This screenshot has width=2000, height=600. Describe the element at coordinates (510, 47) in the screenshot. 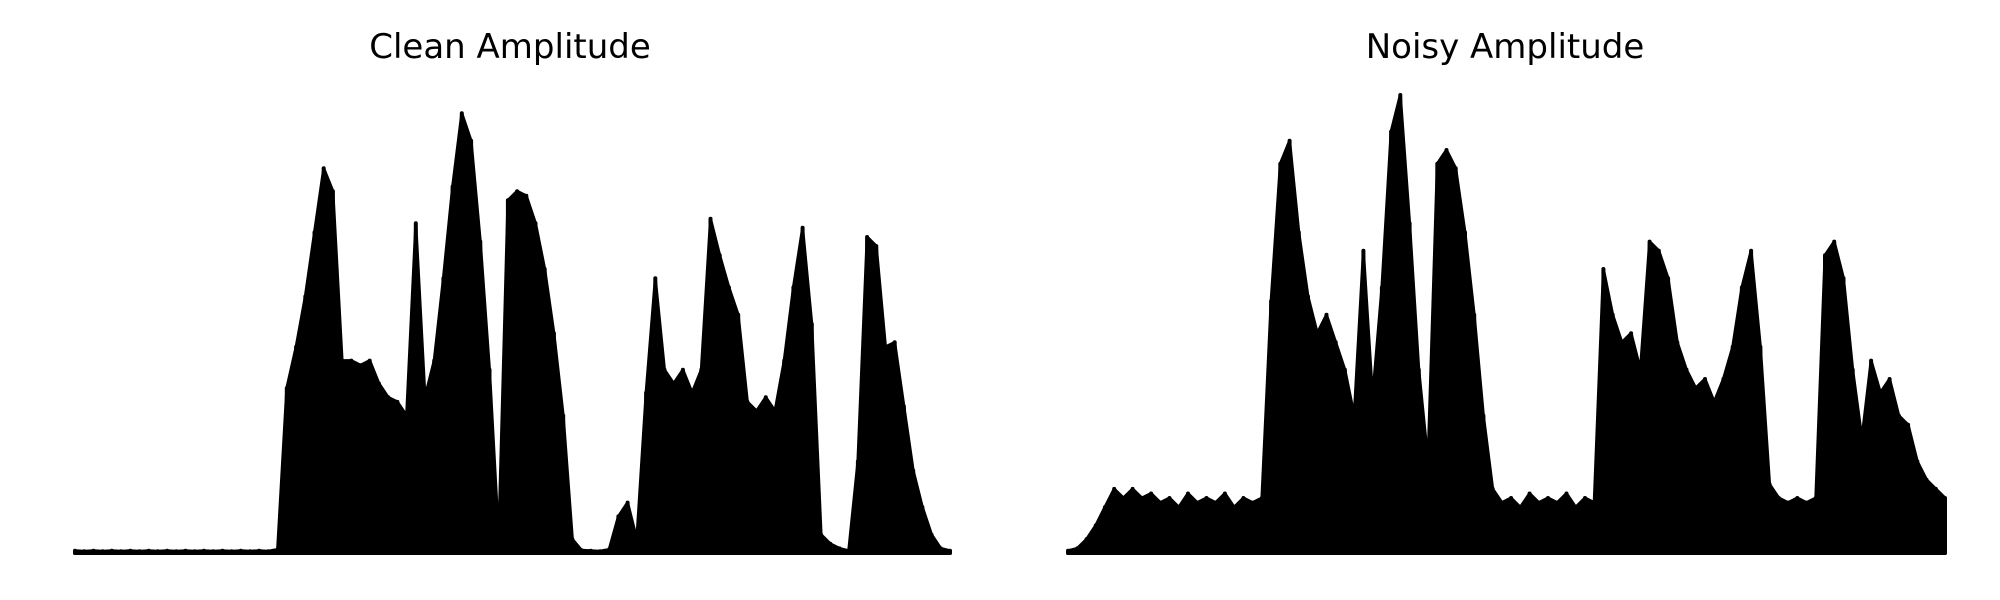

I see `clean-amplitude-title: Clean Amplitude` at that location.